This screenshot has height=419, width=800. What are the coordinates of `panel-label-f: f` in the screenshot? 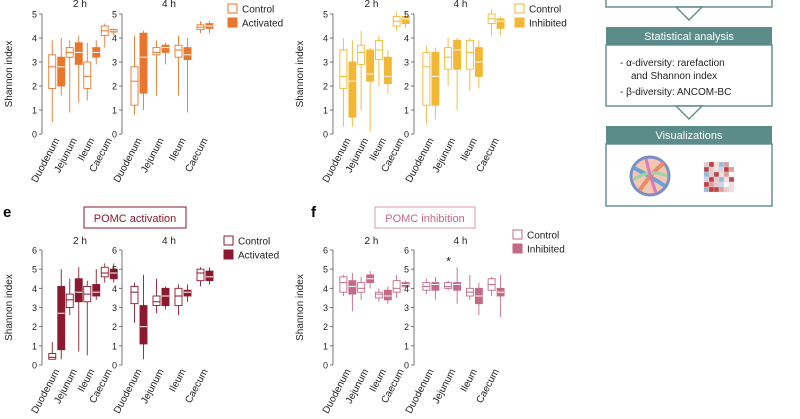 It's located at (314, 212).